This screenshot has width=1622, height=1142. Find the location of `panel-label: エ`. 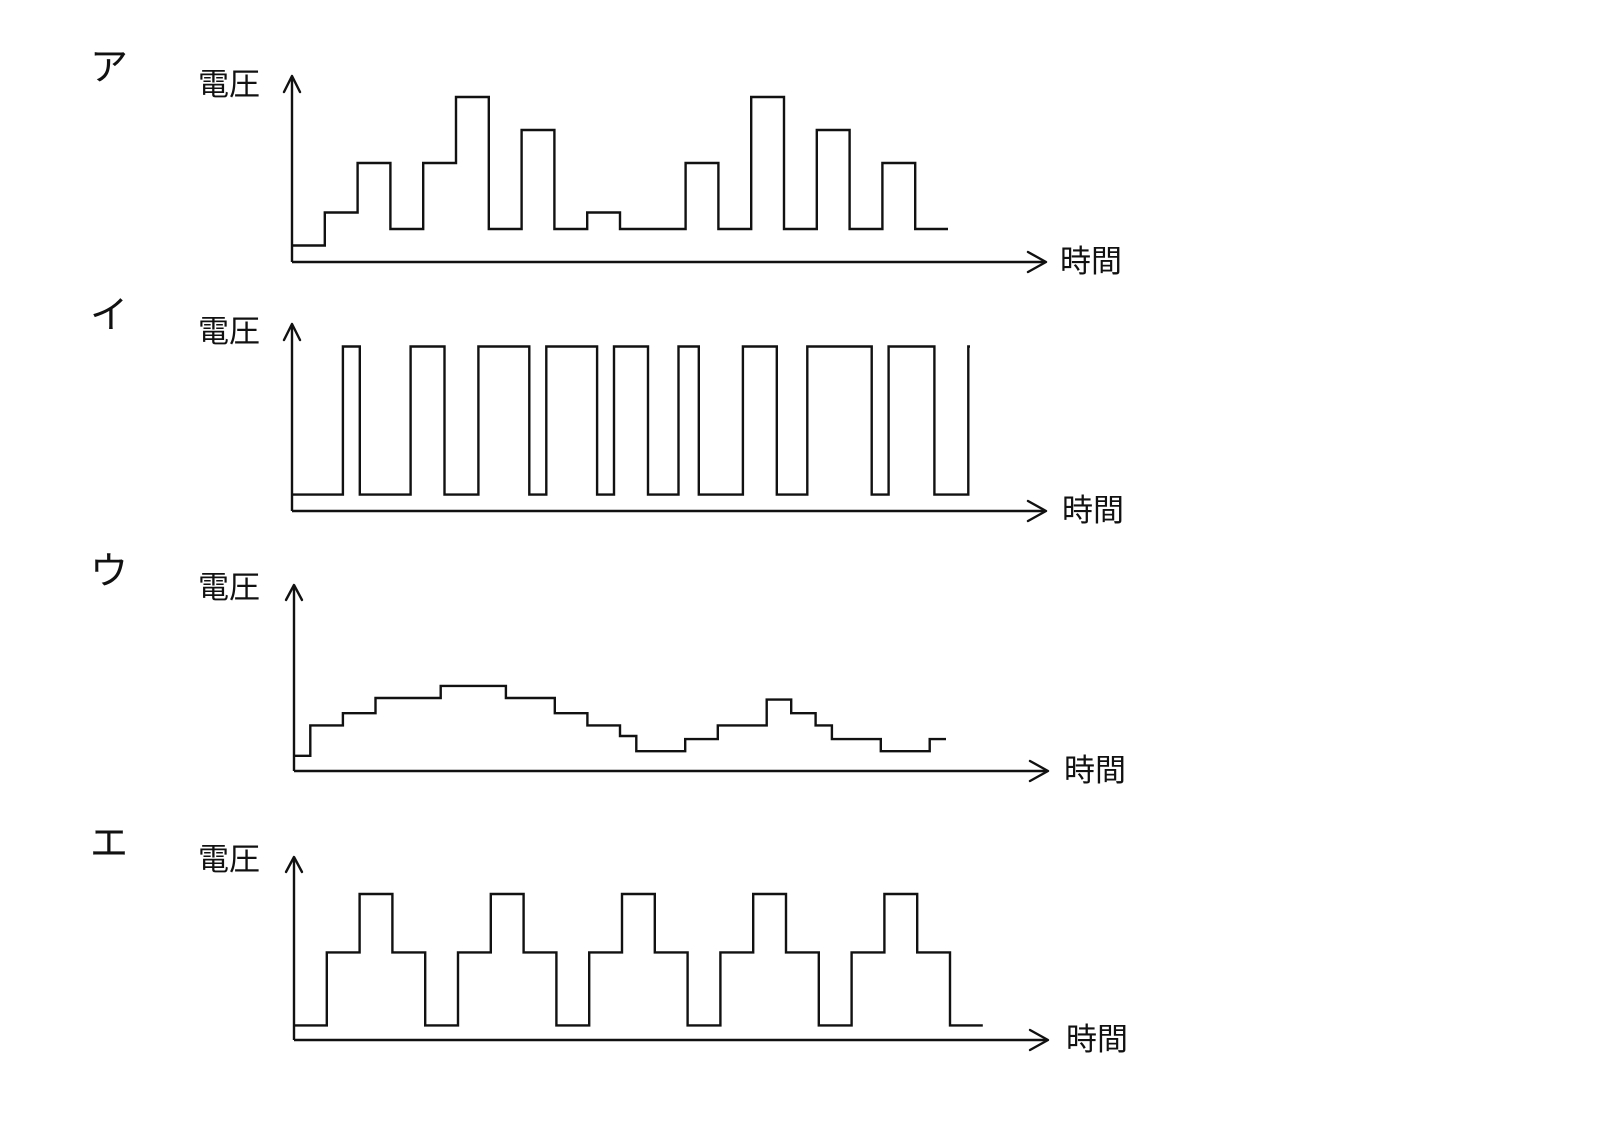

panel-label: エ is located at coordinates (109, 843).